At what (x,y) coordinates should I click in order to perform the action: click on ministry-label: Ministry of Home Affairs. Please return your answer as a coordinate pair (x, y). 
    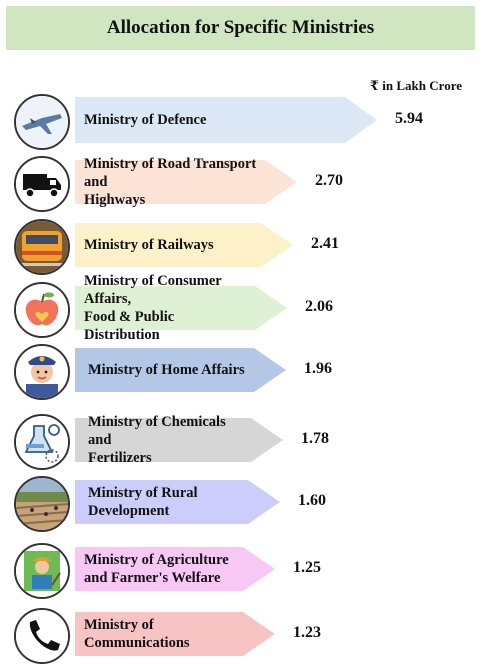
    Looking at the image, I should click on (165, 370).